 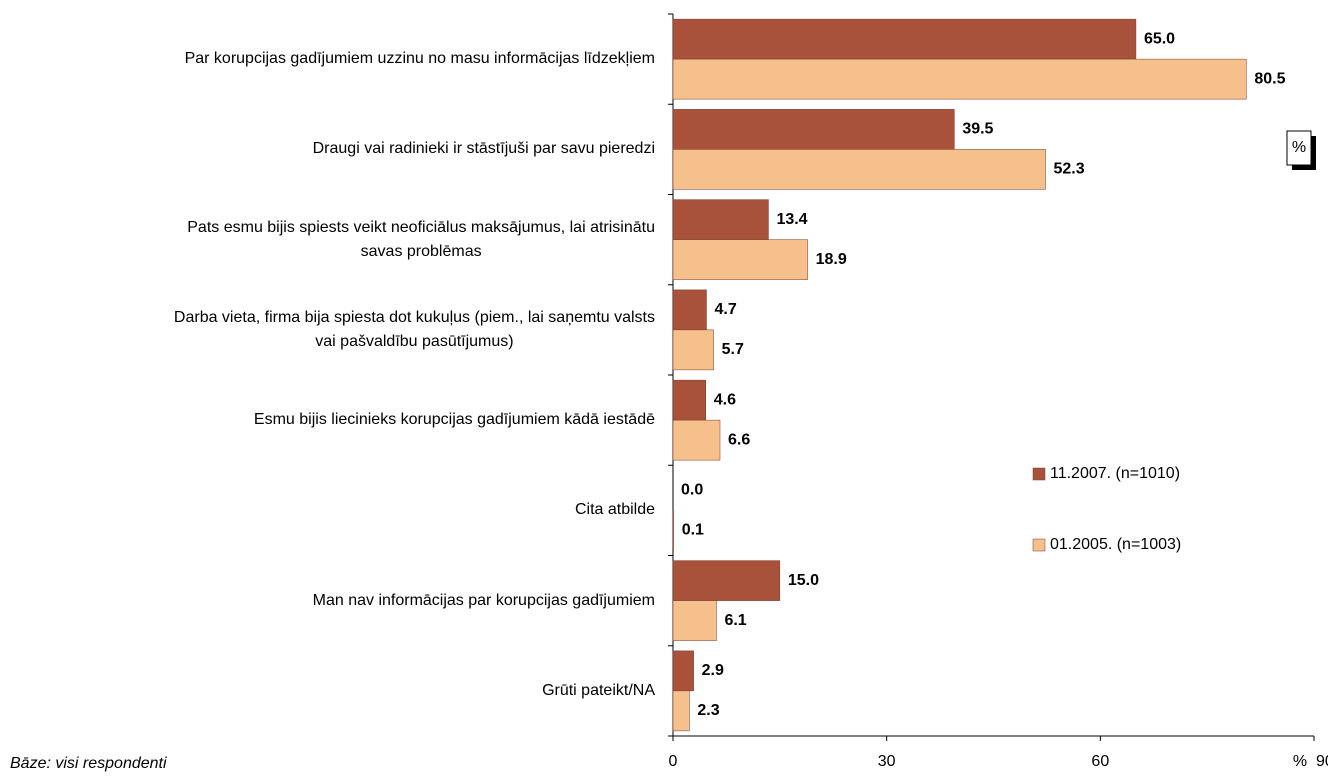 What do you see at coordinates (1159, 38) in the screenshot?
I see `value-label: 65.0` at bounding box center [1159, 38].